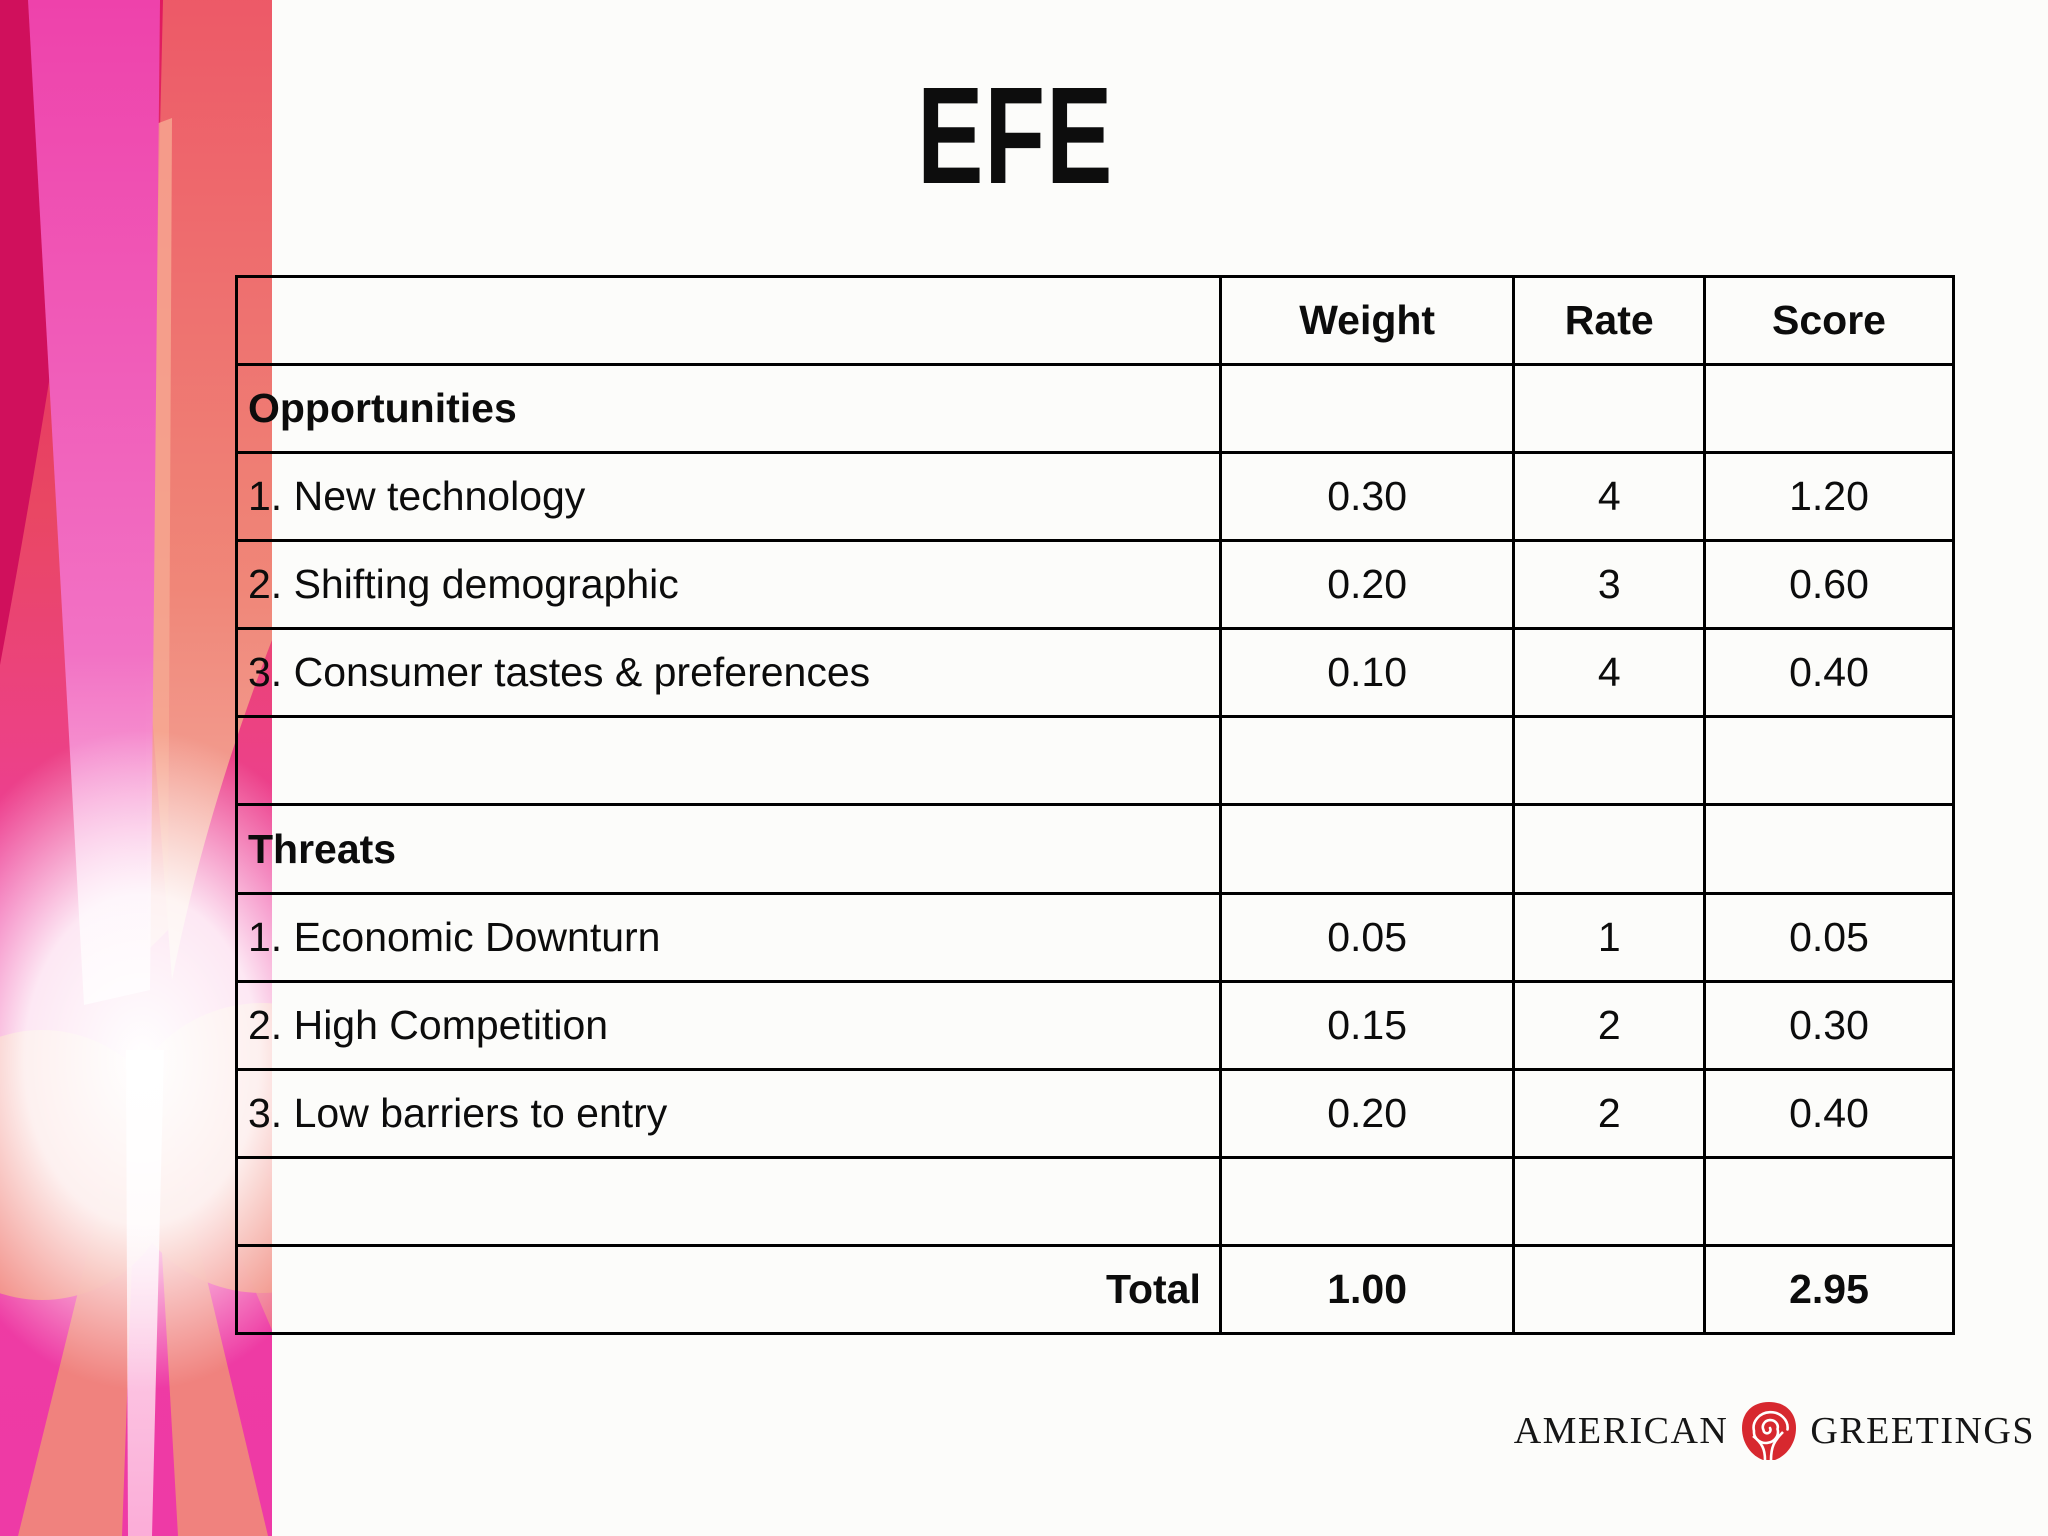  Describe the element at coordinates (1829, 497) in the screenshot. I see `score-cell: 1.20` at that location.